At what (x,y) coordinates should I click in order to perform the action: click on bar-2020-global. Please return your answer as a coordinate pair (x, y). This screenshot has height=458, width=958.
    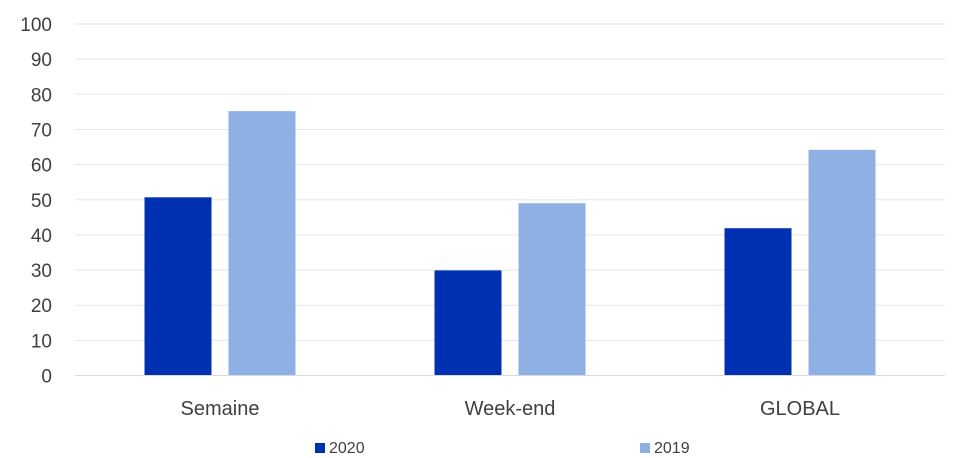
    Looking at the image, I should click on (758, 302).